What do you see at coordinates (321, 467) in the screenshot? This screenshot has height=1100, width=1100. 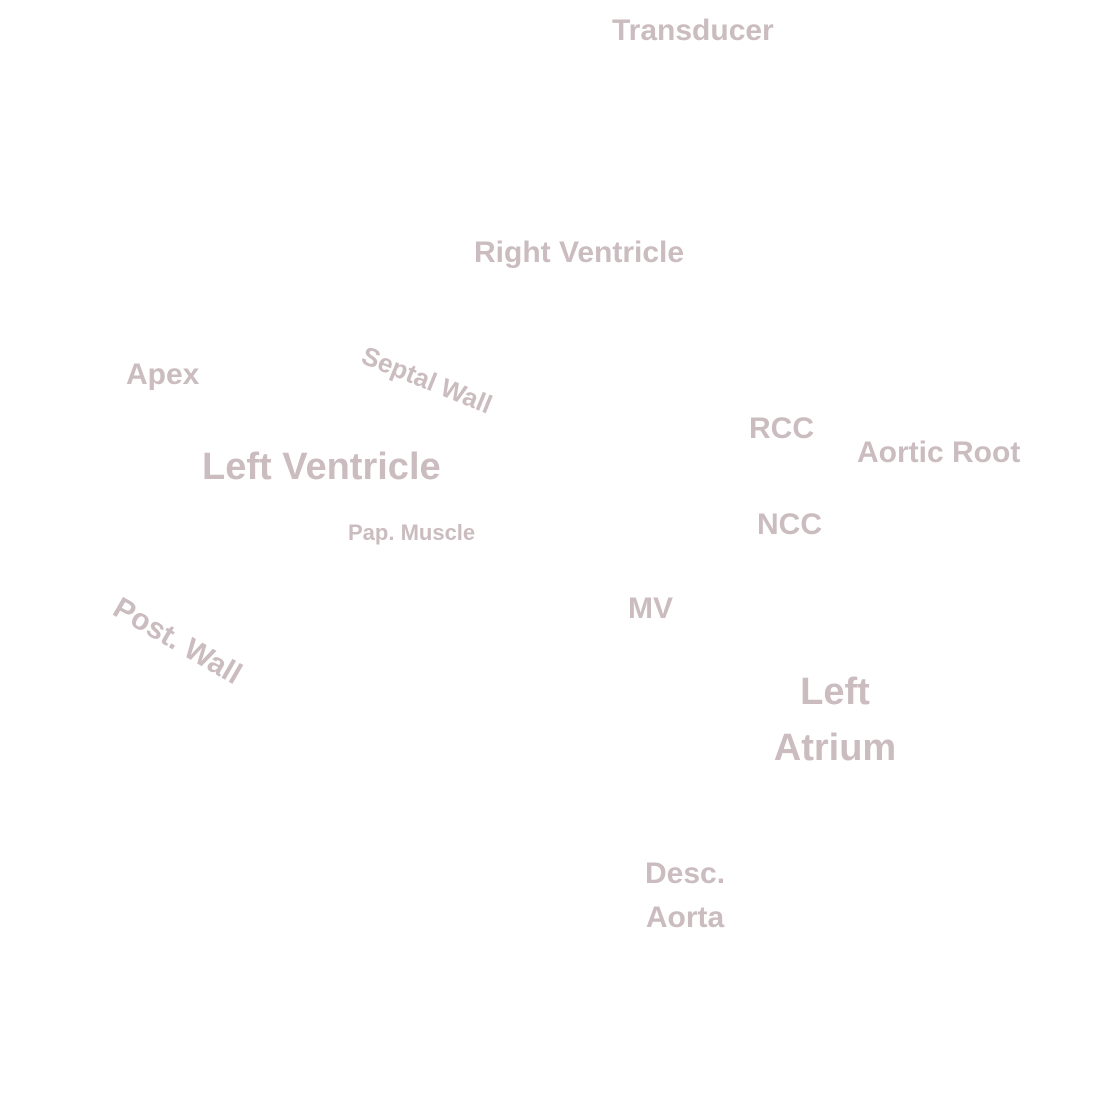 I see `label-left-ventricle: Left Ventricle` at bounding box center [321, 467].